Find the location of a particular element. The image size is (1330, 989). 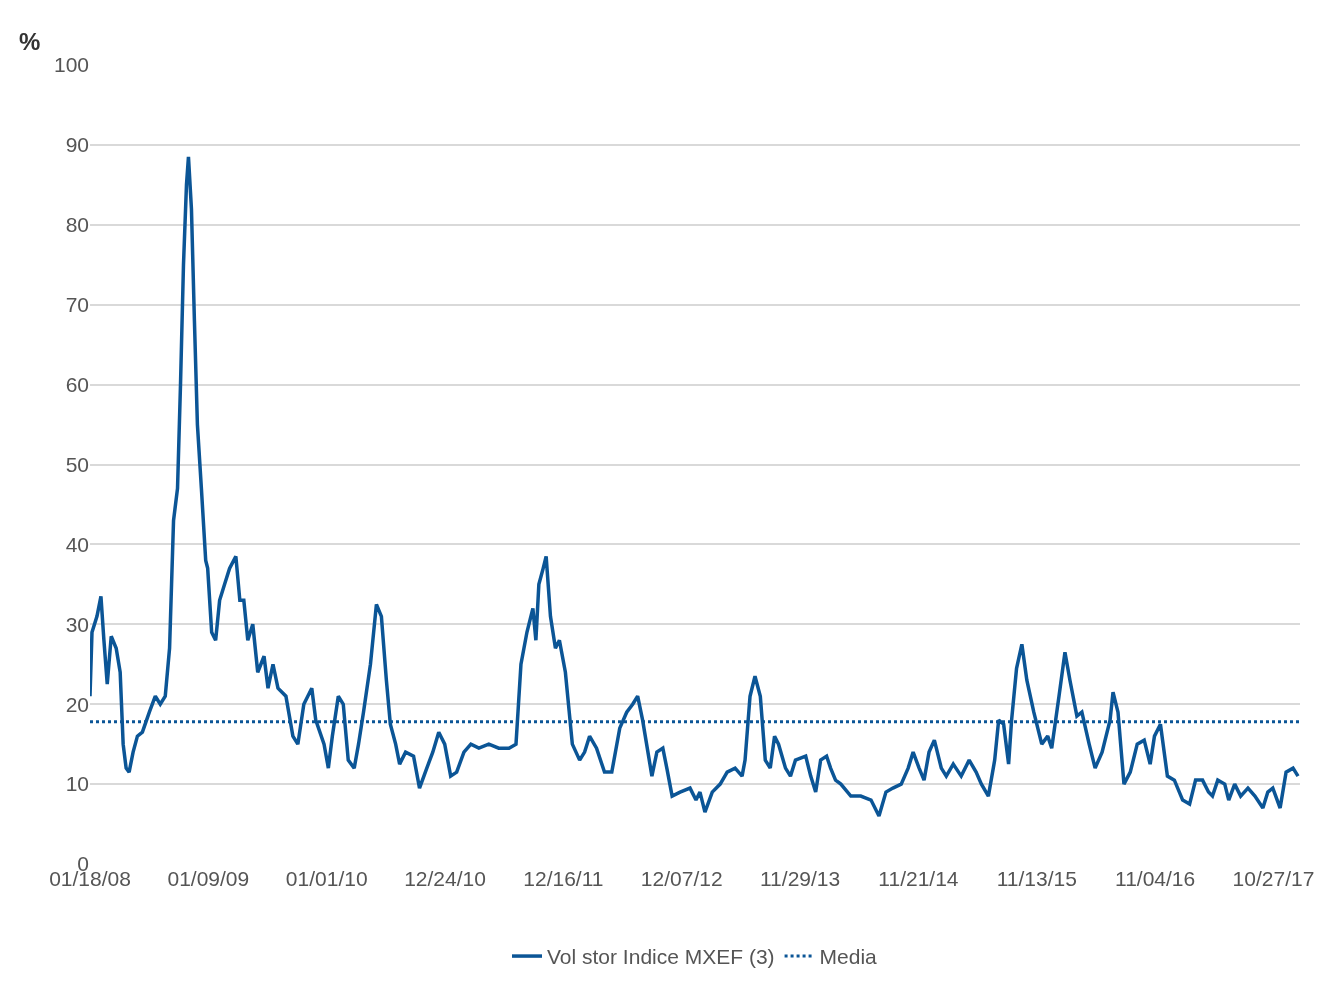

y-tick-label: 60 is located at coordinates (77, 384).